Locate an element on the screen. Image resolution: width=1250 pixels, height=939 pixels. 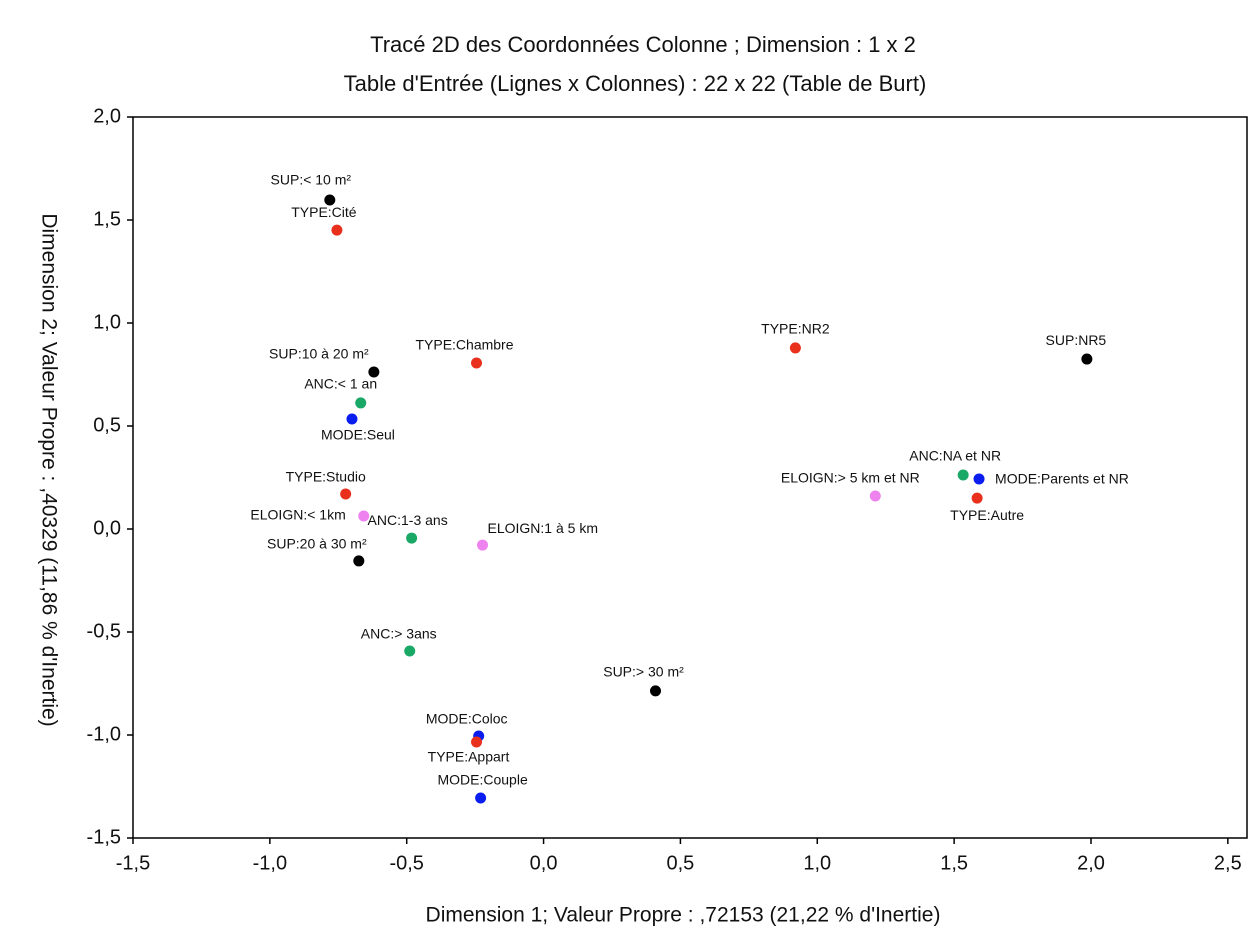
x-tick-label: 0,5 is located at coordinates (681, 863).